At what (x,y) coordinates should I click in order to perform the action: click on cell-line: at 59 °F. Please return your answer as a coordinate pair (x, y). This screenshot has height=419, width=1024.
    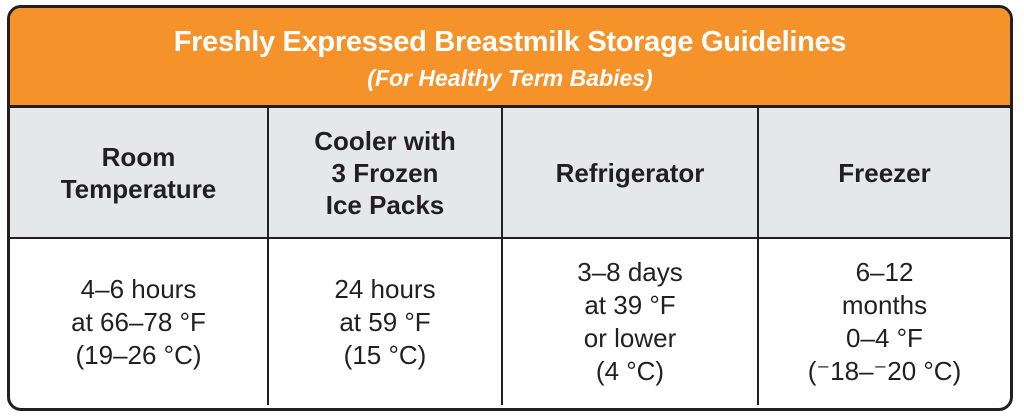
    Looking at the image, I should click on (385, 321).